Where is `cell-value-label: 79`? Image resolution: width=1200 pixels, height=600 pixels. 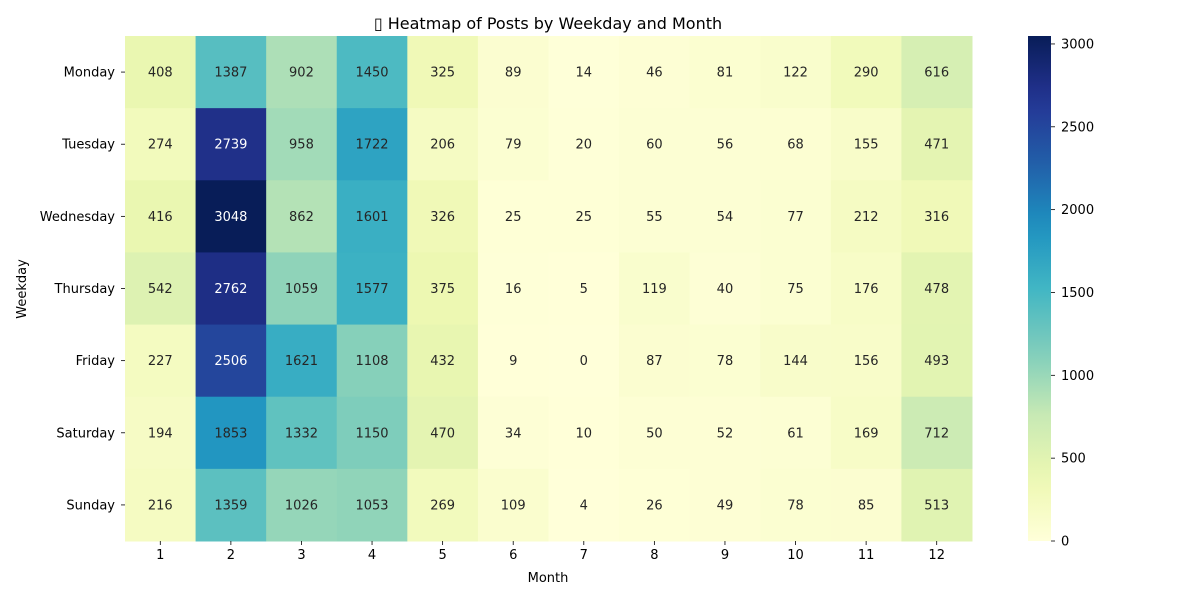
cell-value-label: 79 is located at coordinates (513, 145).